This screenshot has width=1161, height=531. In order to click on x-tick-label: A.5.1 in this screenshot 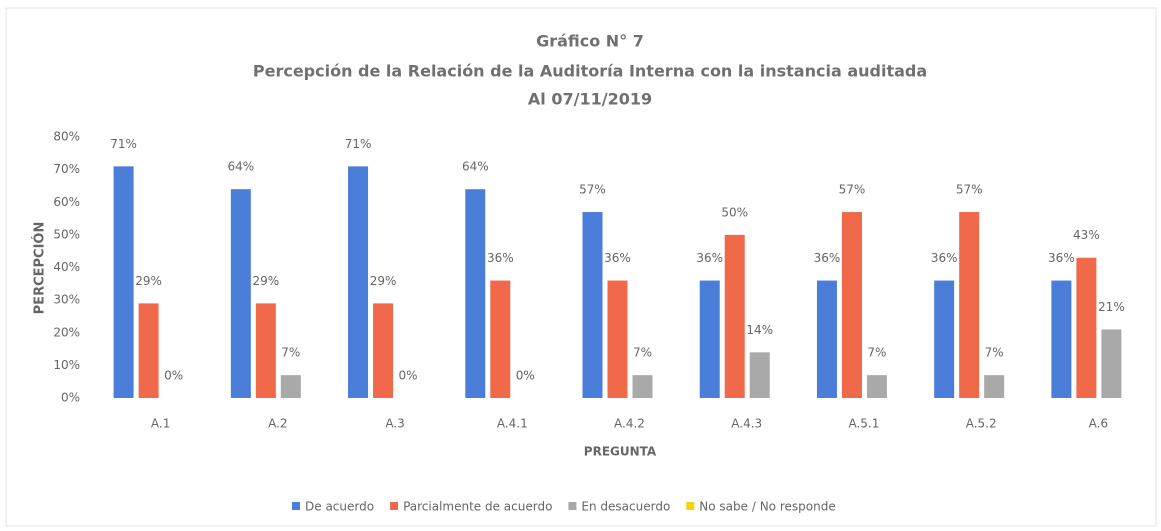, I will do `click(863, 424)`.